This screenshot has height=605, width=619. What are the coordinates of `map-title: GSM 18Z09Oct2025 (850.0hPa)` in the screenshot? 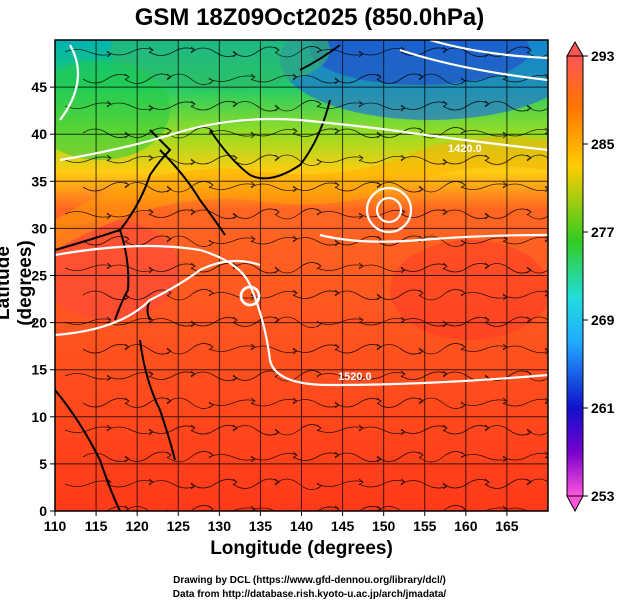 It's located at (309, 17).